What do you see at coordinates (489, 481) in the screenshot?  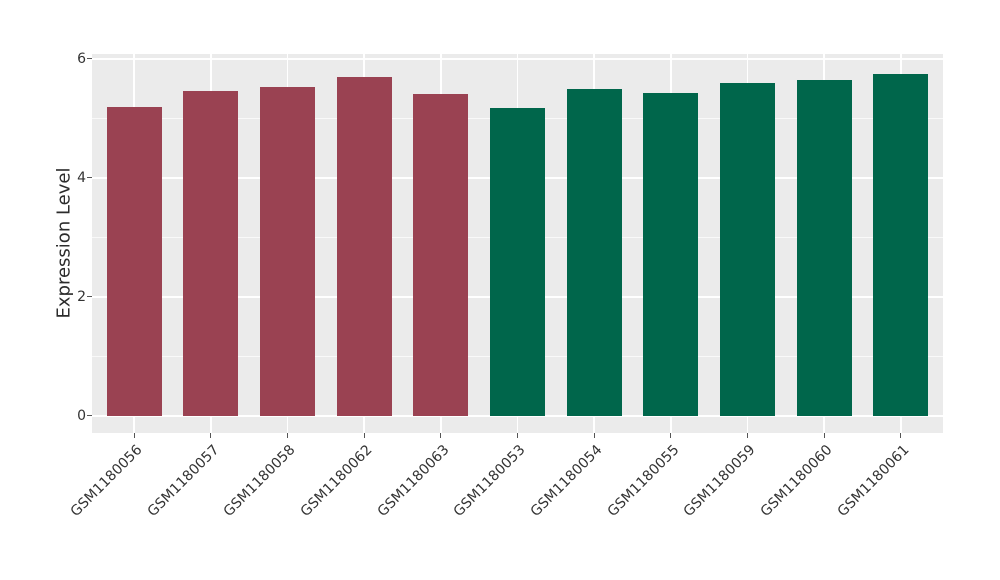 I see `x-tick-label: GSM1180053` at bounding box center [489, 481].